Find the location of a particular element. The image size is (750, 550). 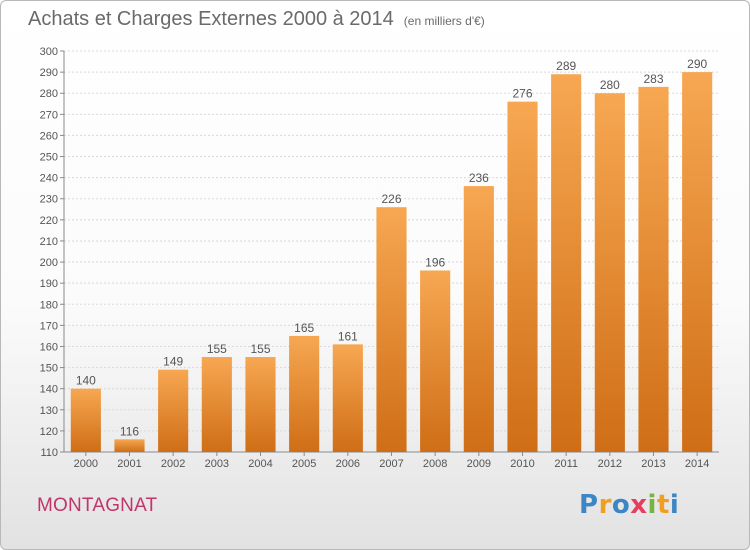

y-tick-label: 190 is located at coordinates (49, 284).